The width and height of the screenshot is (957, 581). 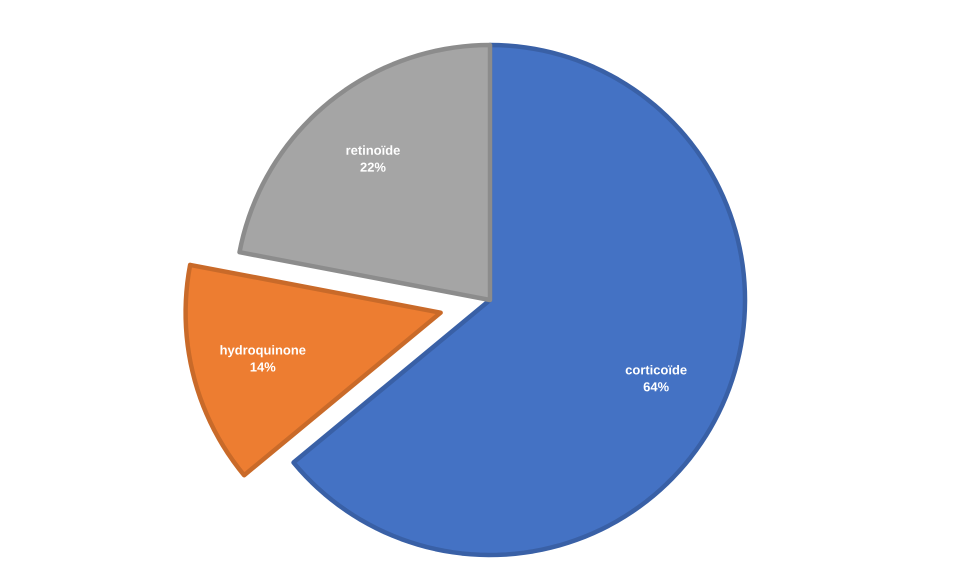 I want to click on slice-label: hydroquinone, so click(x=263, y=351).